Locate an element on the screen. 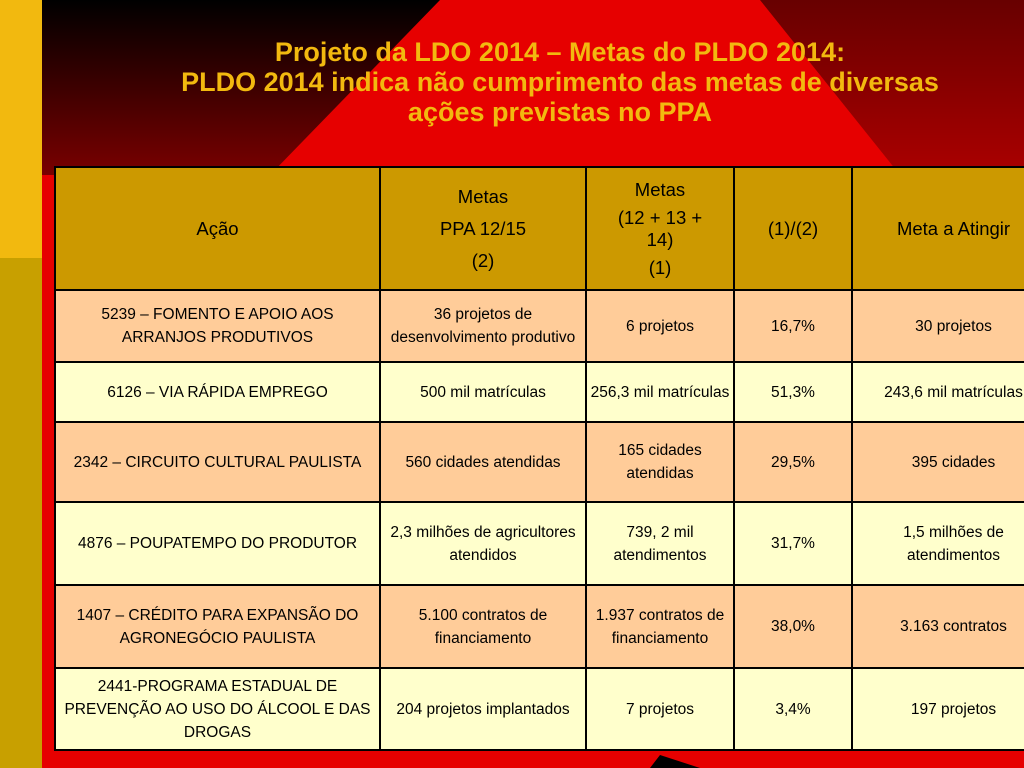 This screenshot has height=768, width=1024. cell-ratio: 51,3% is located at coordinates (793, 392).